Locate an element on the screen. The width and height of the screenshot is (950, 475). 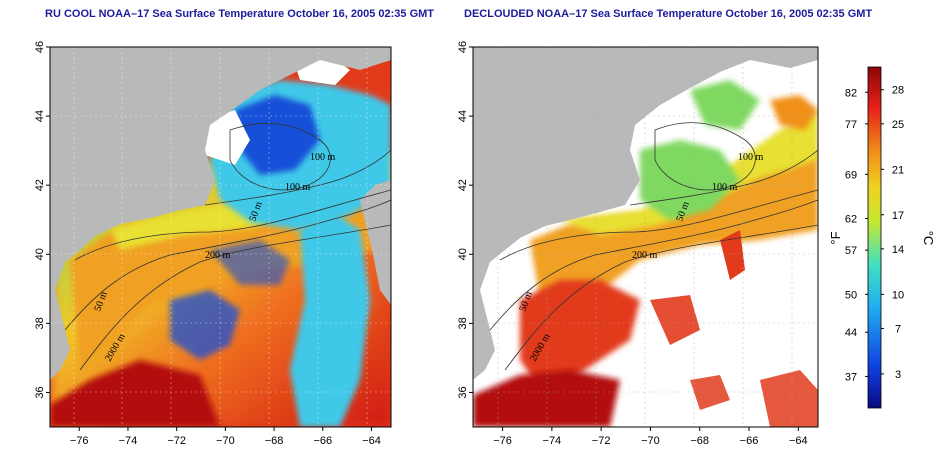
celsius-tick-label: 14 is located at coordinates (898, 250).